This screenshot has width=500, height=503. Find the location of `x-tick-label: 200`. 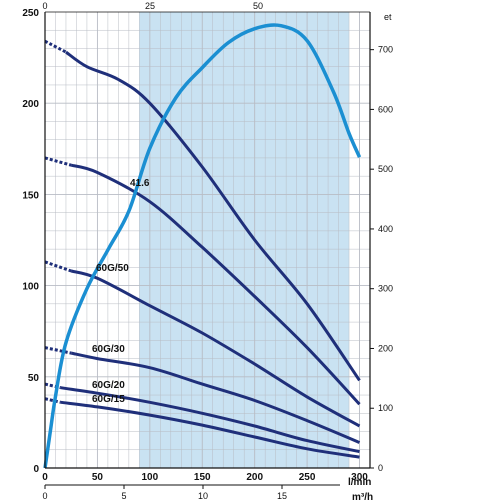

x-tick-label: 200 is located at coordinates (254, 477).